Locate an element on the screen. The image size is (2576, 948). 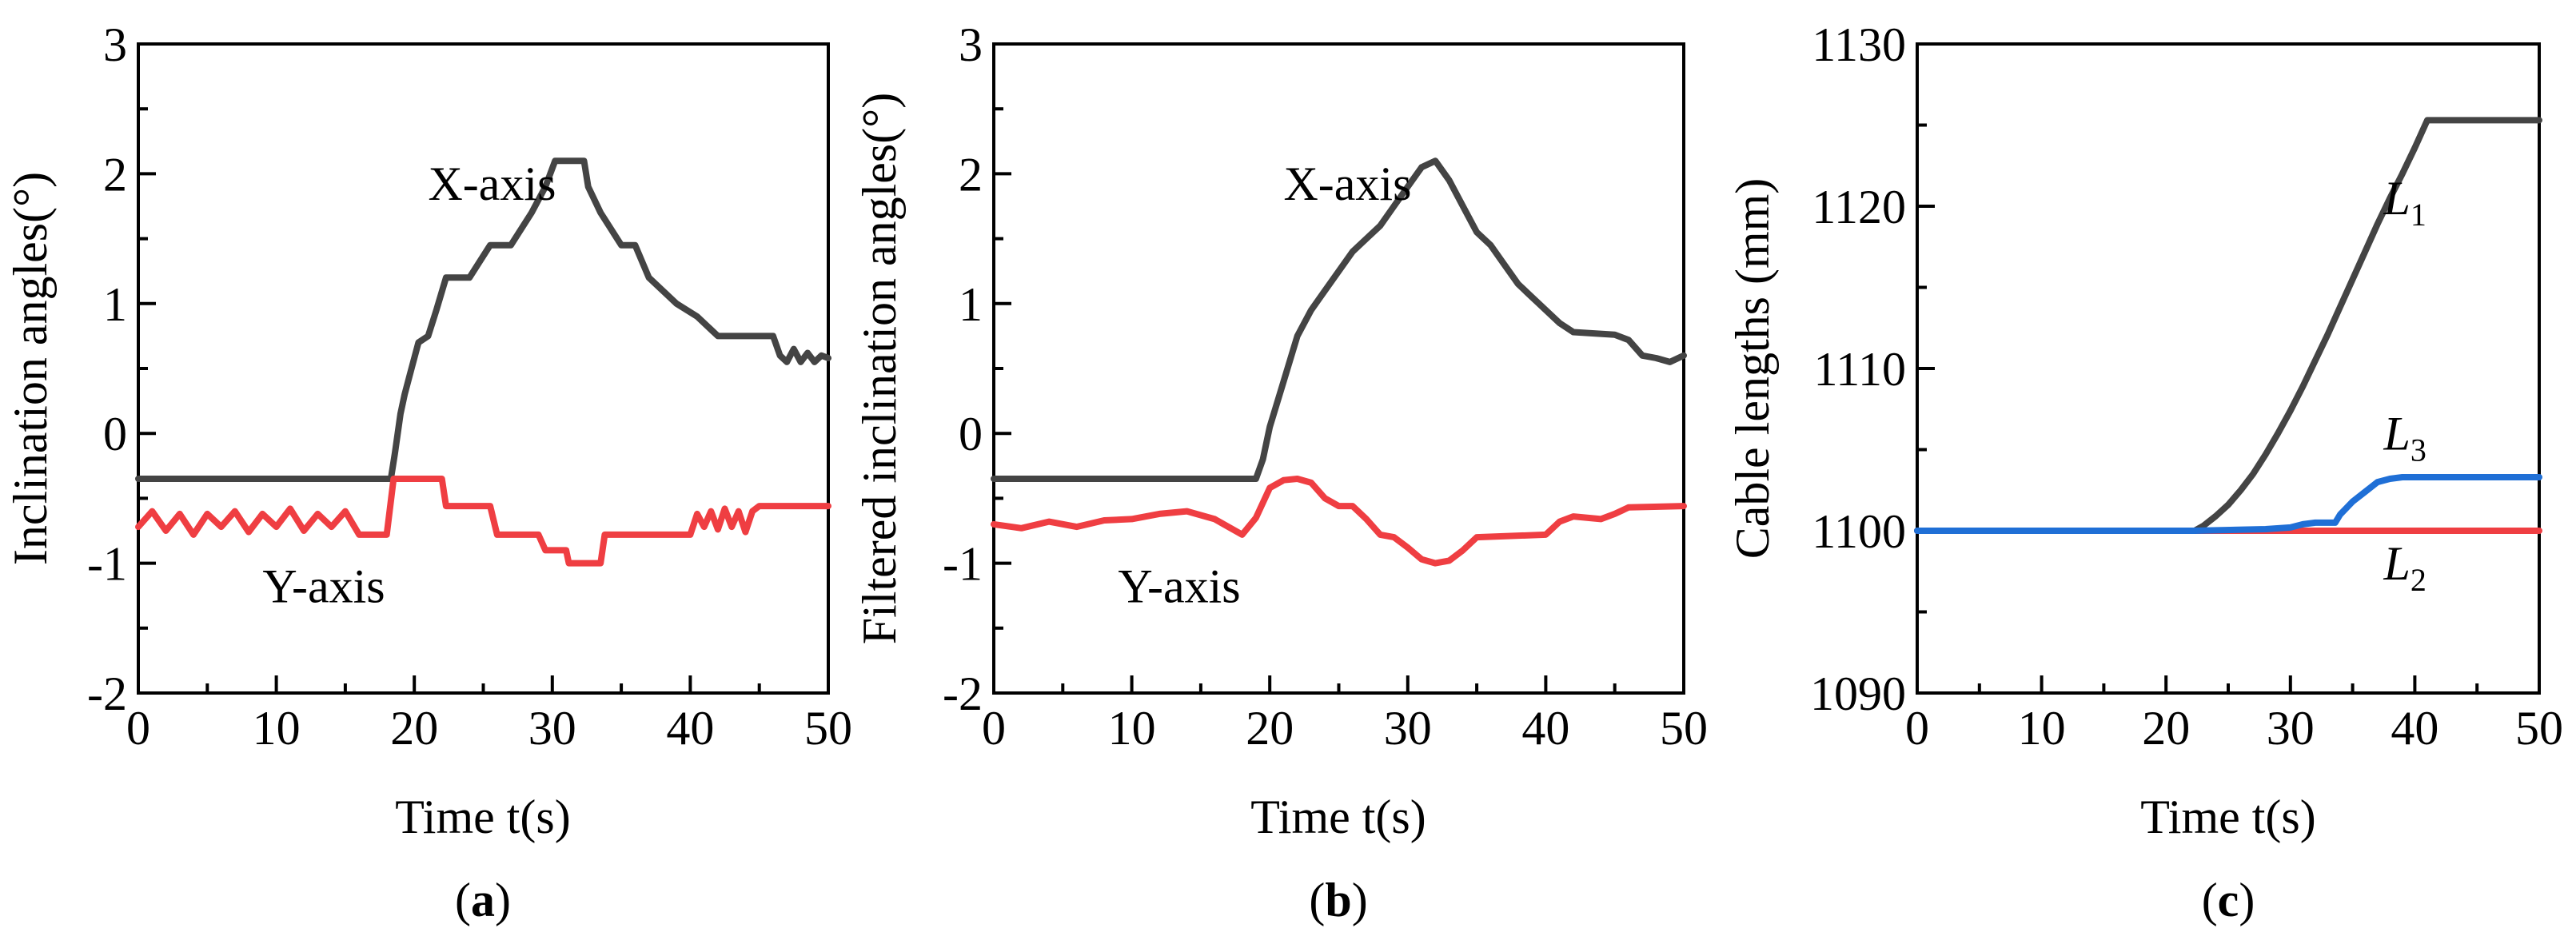
series-annotation: L1 is located at coordinates (2404, 202).